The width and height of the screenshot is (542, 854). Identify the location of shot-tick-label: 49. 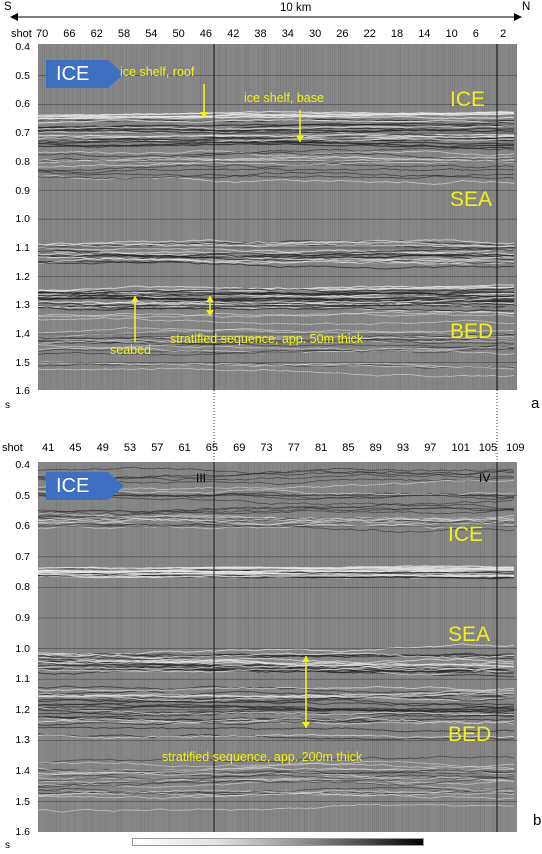
(102, 448).